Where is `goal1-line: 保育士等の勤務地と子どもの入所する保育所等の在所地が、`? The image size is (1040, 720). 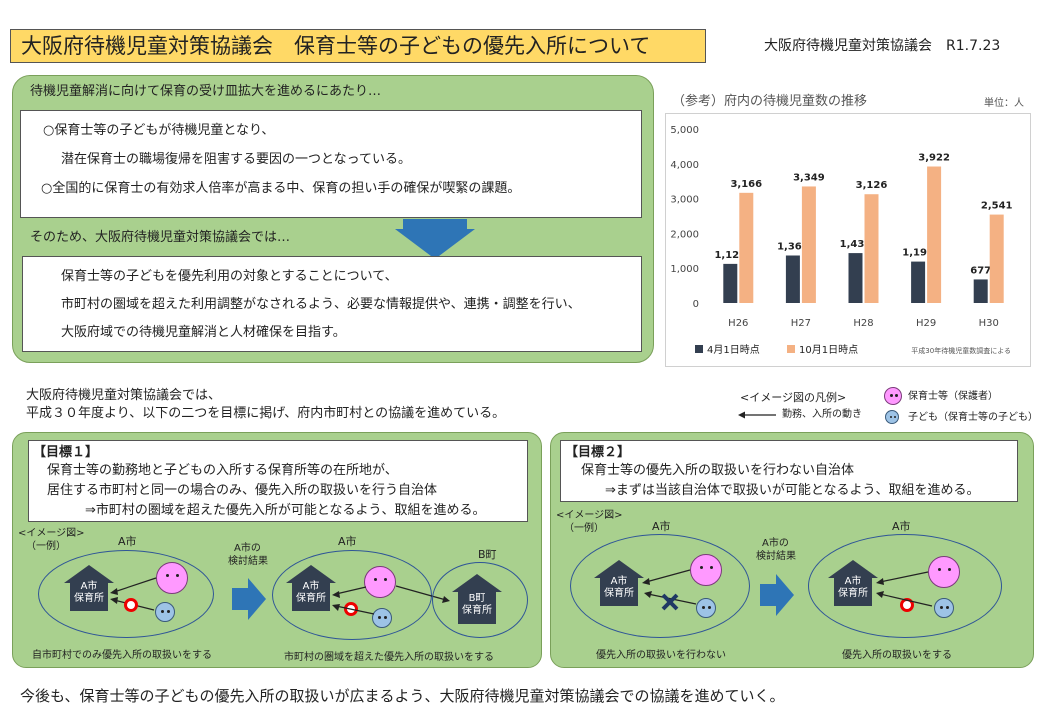 goal1-line: 保育士等の勤務地と子どもの入所する保育所等の在所地が、 is located at coordinates (222, 470).